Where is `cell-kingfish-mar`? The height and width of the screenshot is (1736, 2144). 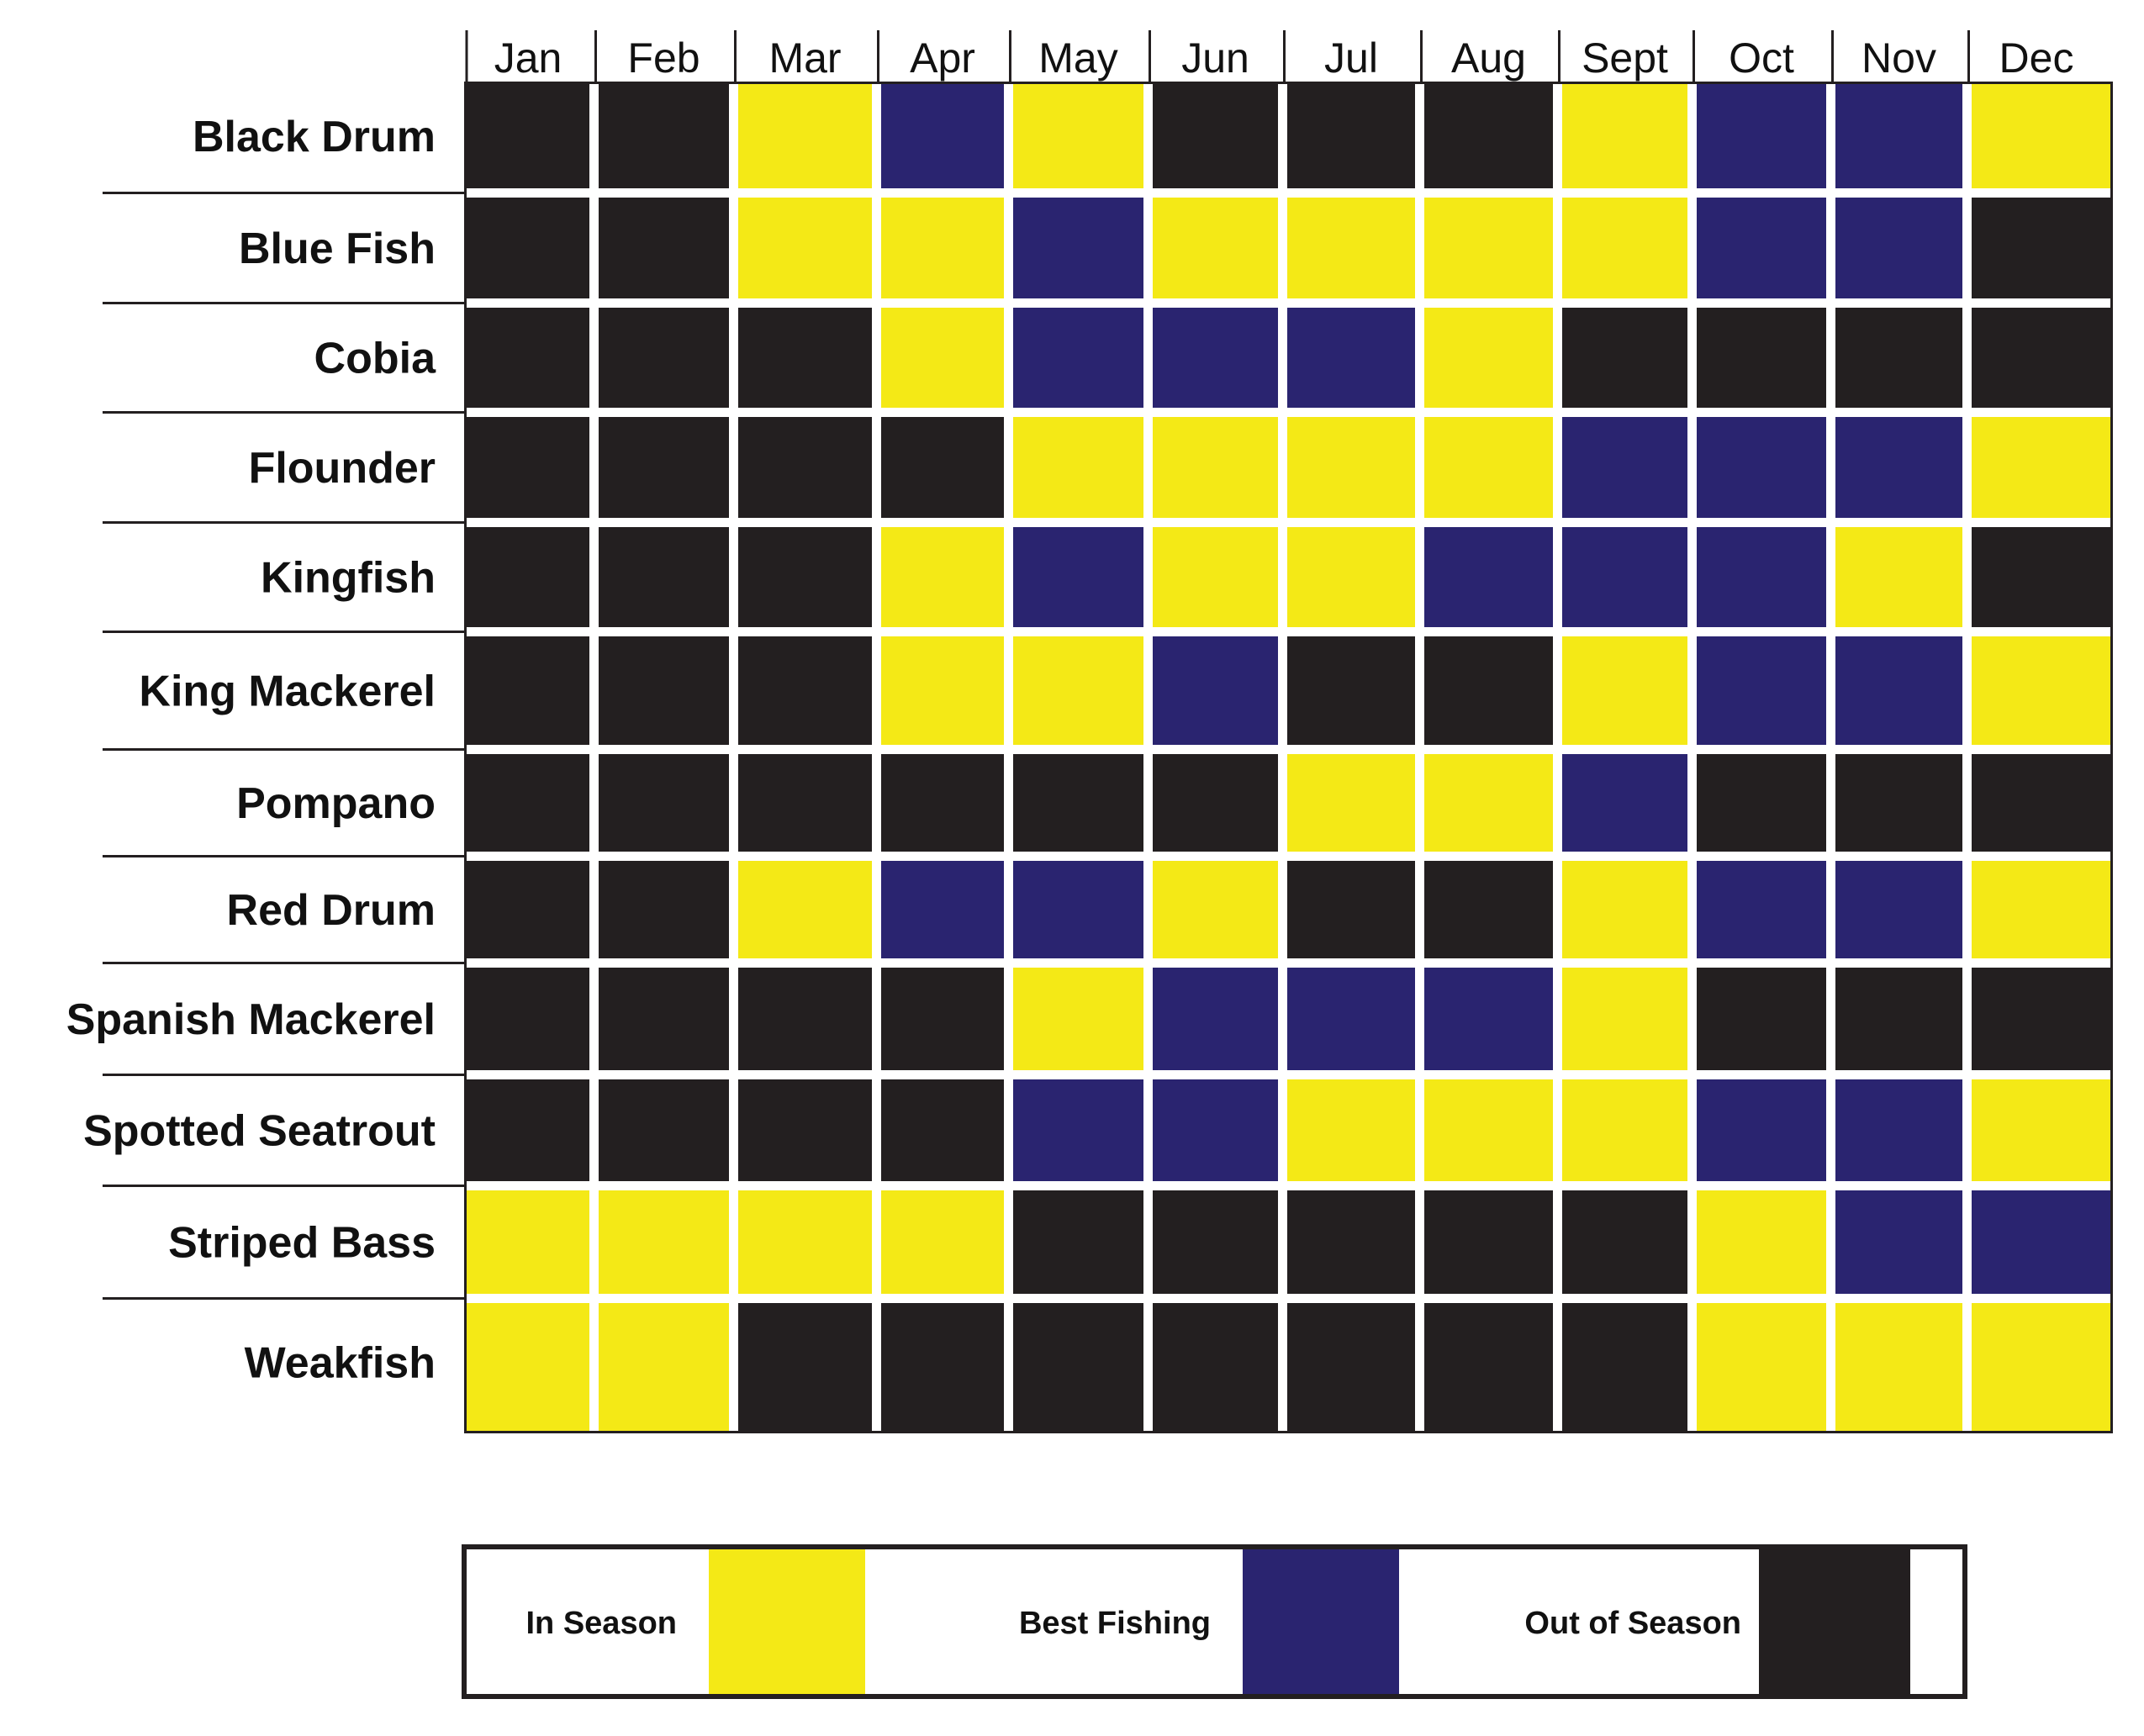
cell-kingfish-mar is located at coordinates (805, 577).